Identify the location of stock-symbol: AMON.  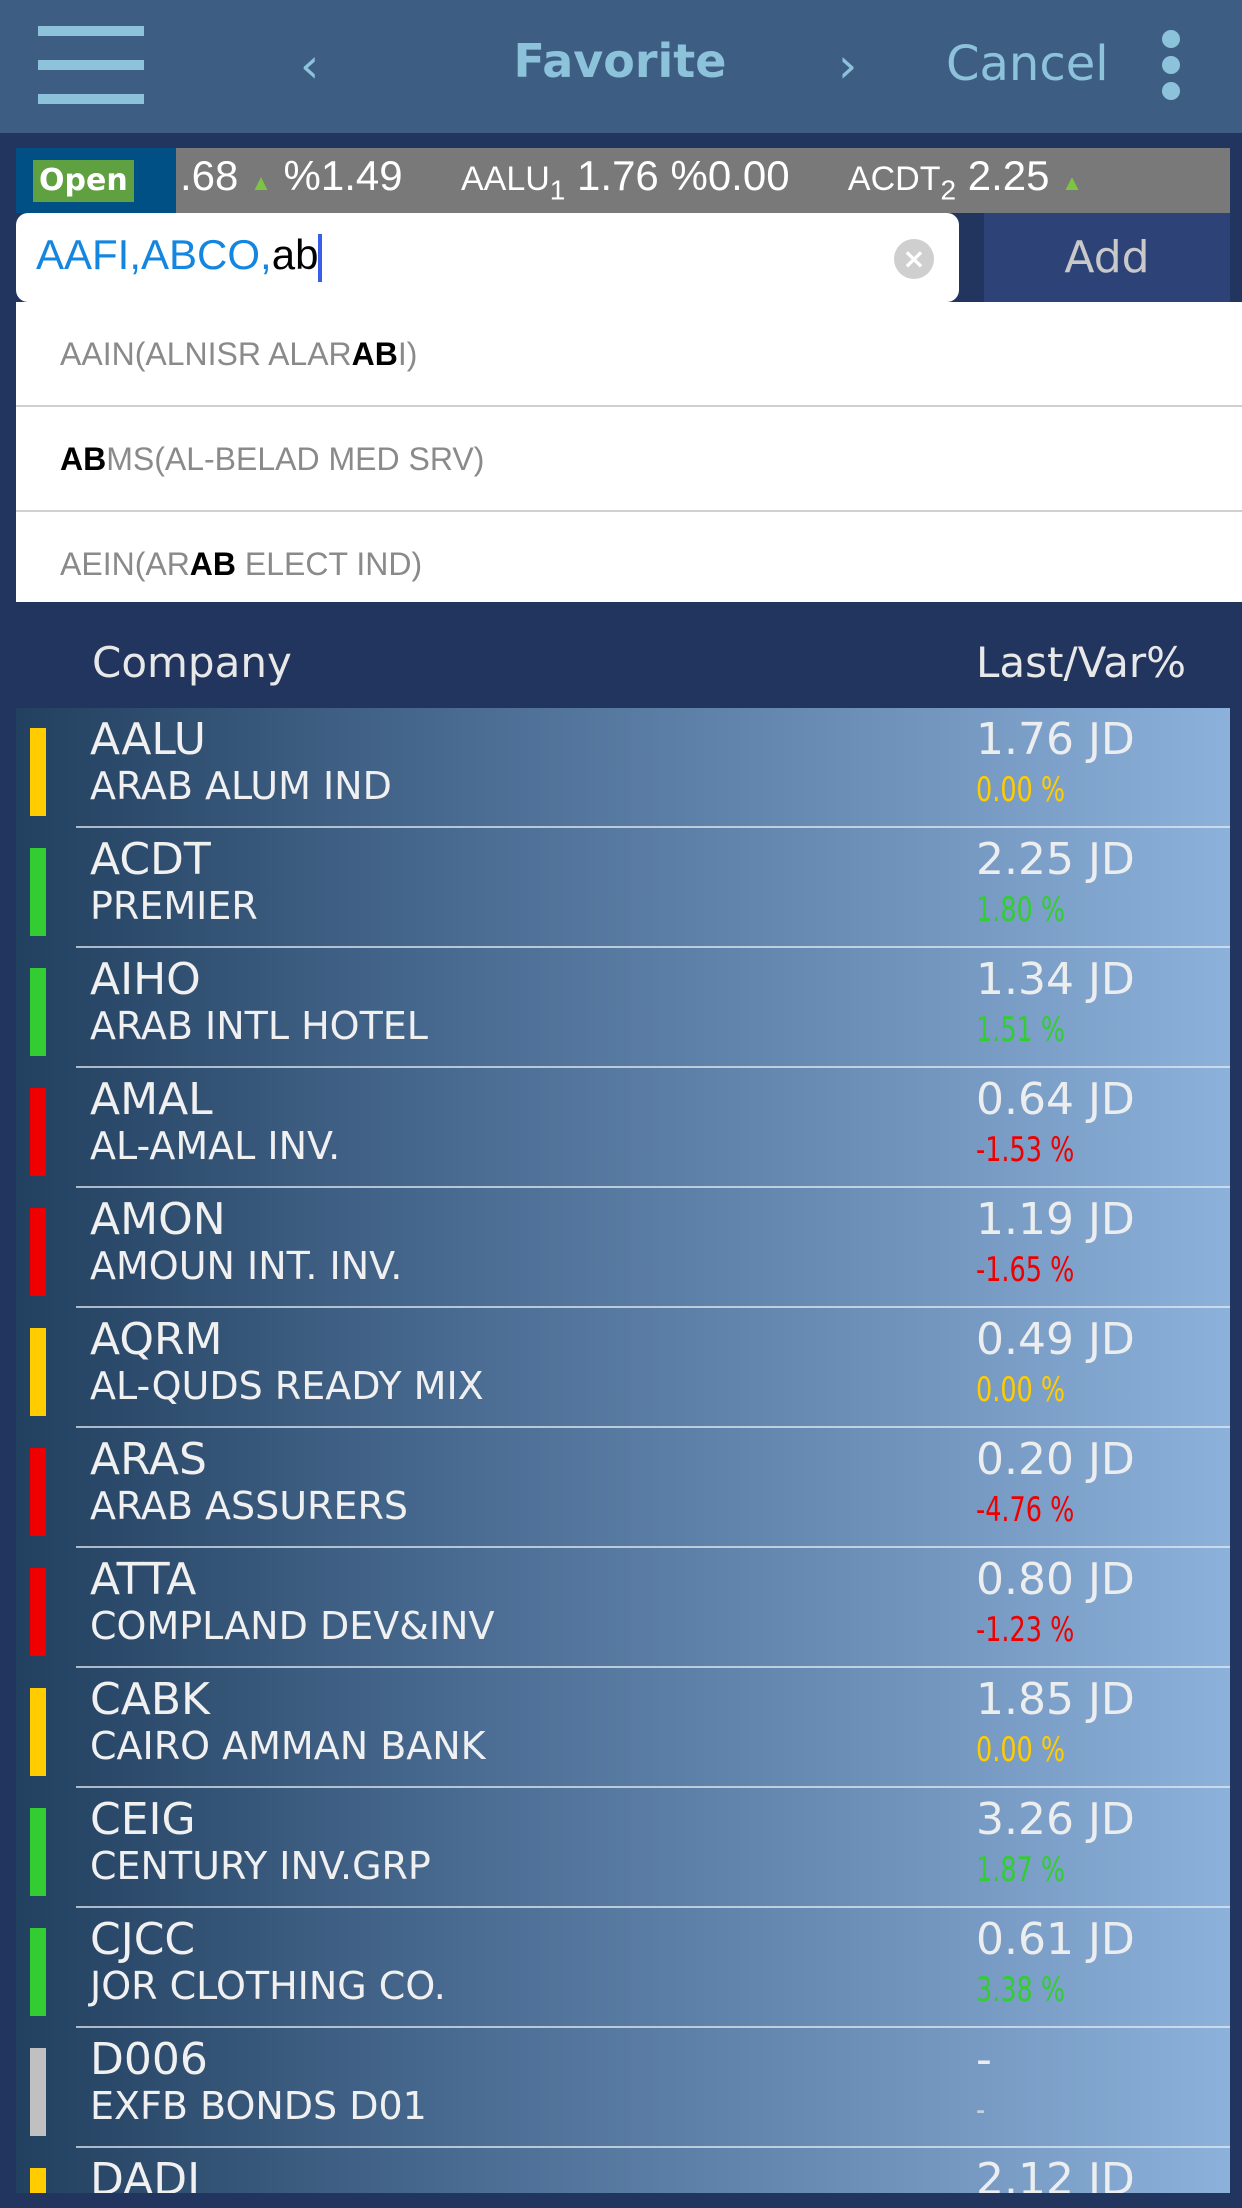
(158, 1219).